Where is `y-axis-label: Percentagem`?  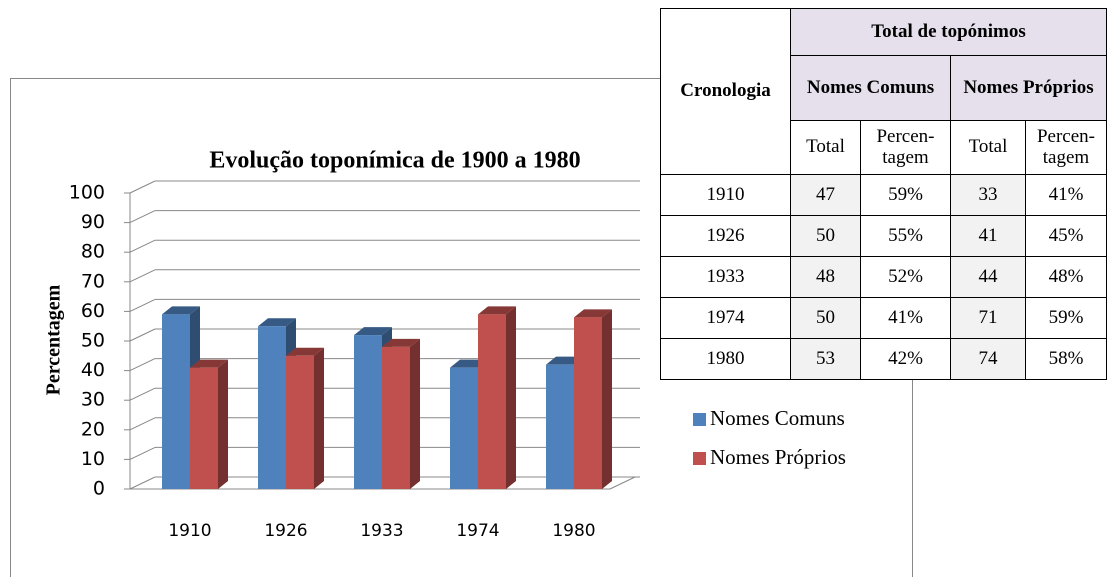 y-axis-label: Percentagem is located at coordinates (54, 339).